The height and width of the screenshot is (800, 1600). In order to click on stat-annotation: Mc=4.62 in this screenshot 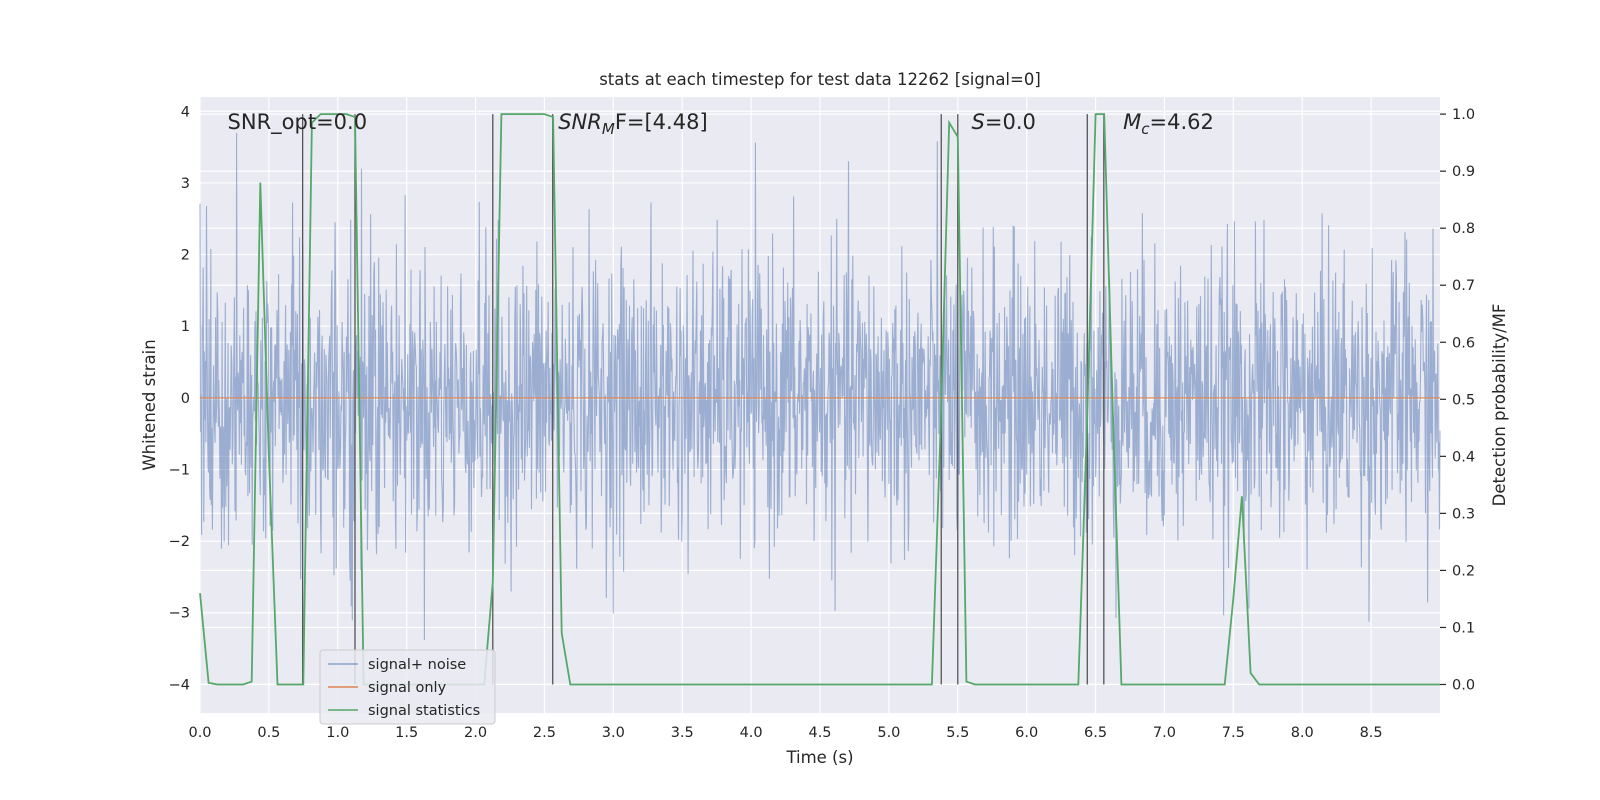, I will do `click(1168, 124)`.